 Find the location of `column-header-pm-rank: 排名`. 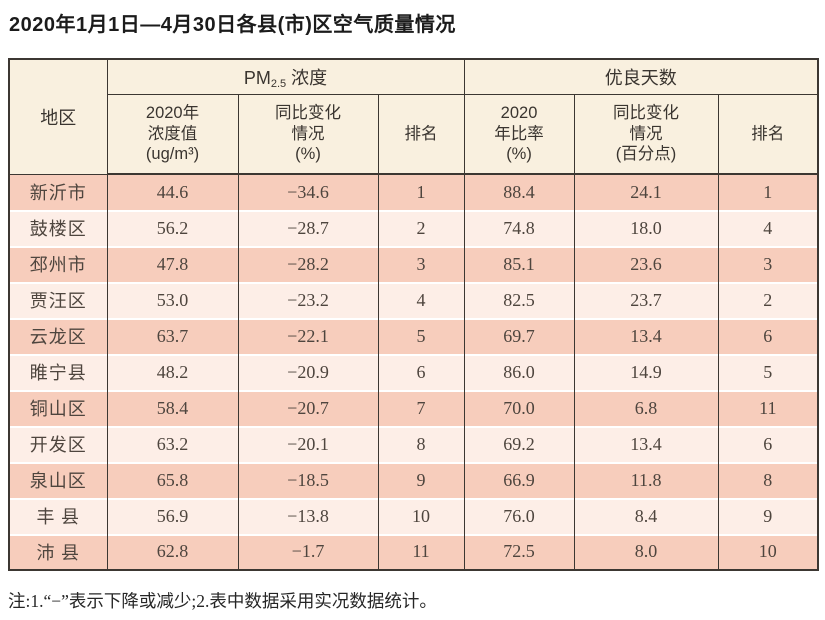

column-header-pm-rank: 排名 is located at coordinates (421, 134).